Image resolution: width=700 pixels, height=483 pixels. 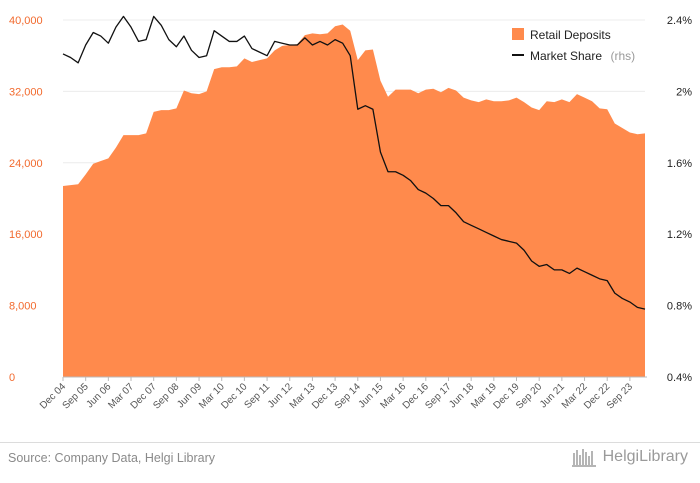 What do you see at coordinates (622, 56) in the screenshot?
I see `legend-label-market-share-suffix: (rhs)` at bounding box center [622, 56].